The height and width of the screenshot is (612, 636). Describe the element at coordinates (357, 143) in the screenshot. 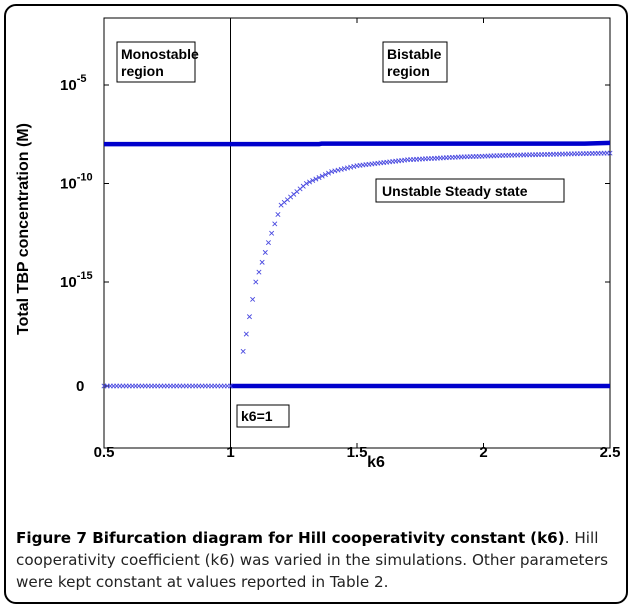

I see `upper_stable-line` at that location.